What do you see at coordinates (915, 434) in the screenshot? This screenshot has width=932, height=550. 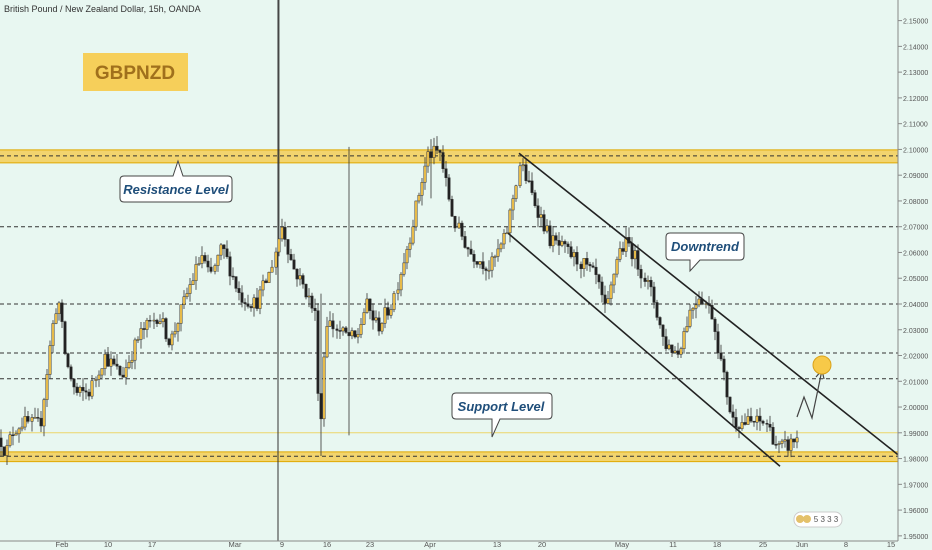 I see `price-tick-label: 1.99000` at bounding box center [915, 434].